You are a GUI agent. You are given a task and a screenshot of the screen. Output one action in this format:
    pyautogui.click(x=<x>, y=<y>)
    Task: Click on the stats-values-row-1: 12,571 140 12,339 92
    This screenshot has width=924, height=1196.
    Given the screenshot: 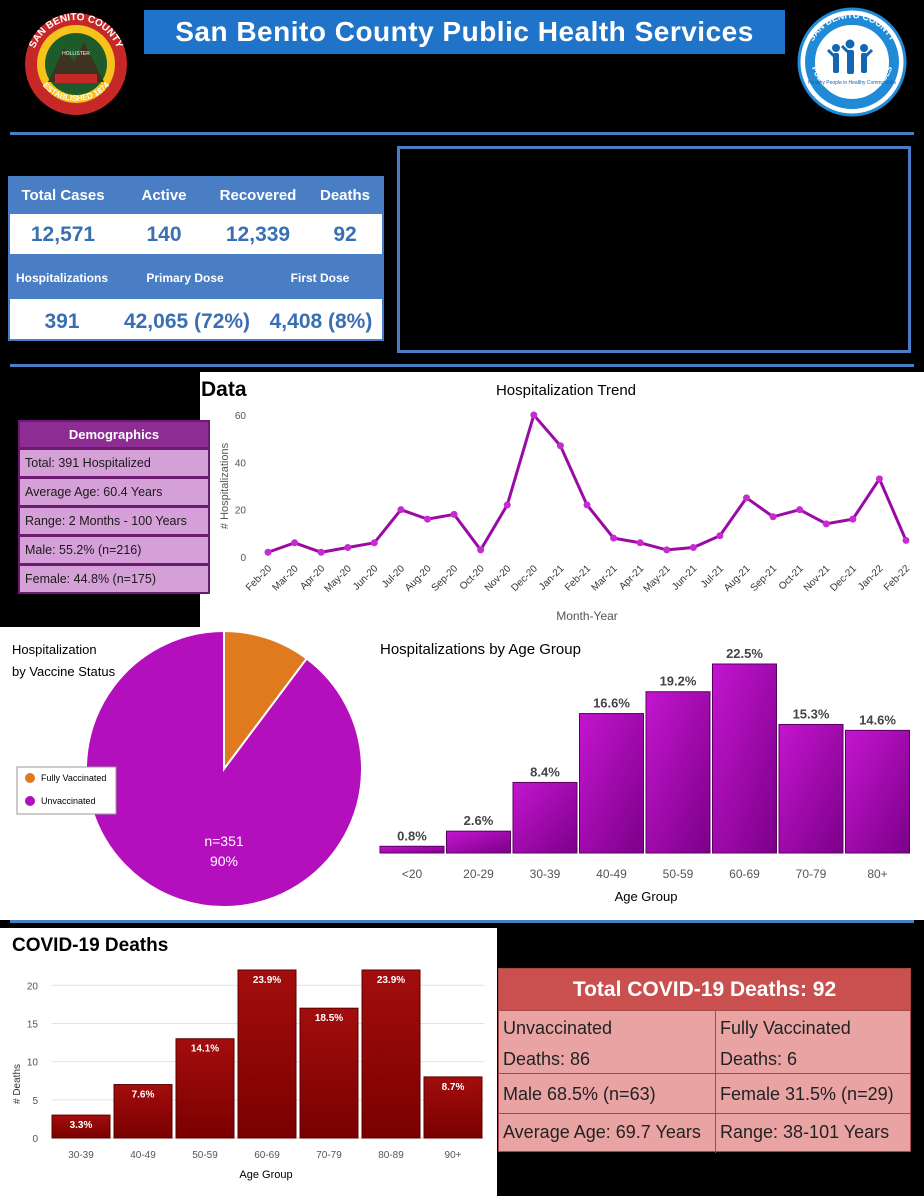 What is the action you would take?
    pyautogui.click(x=196, y=234)
    